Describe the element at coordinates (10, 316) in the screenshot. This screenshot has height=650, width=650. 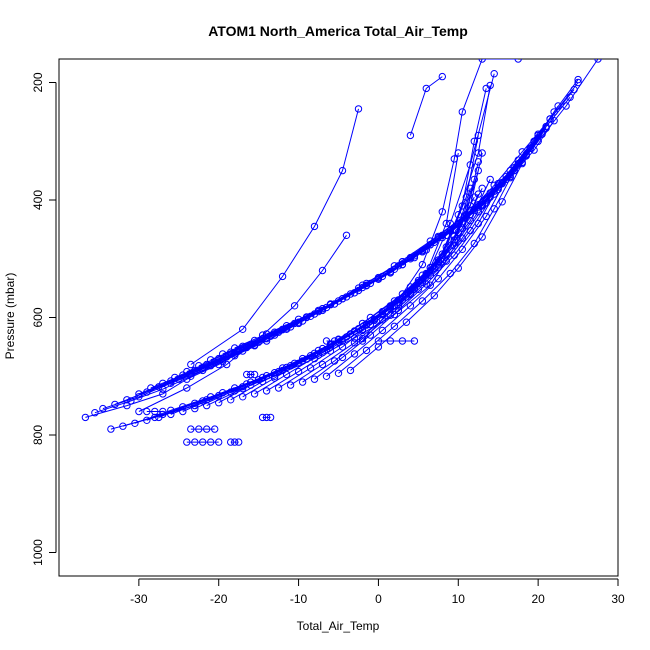
I see `y-axis-label: Pressure (mbar)` at that location.